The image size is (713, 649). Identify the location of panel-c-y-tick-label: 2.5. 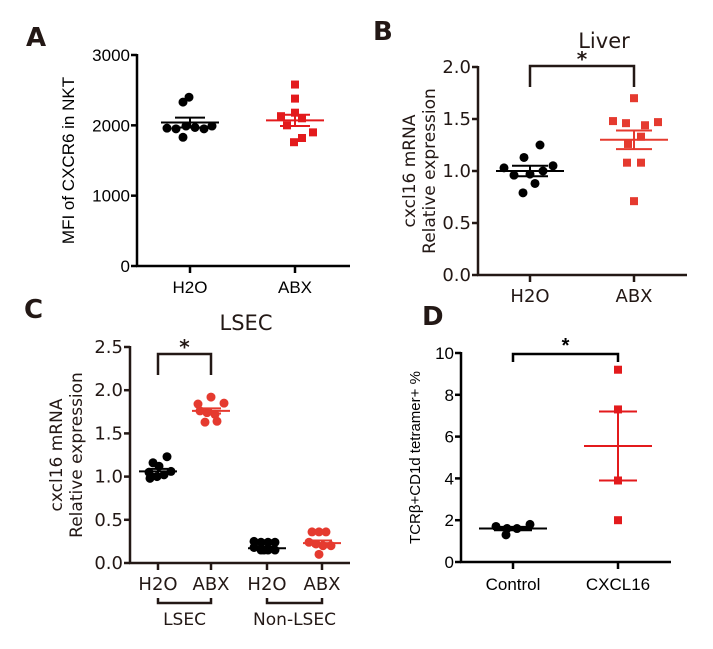
(108, 347).